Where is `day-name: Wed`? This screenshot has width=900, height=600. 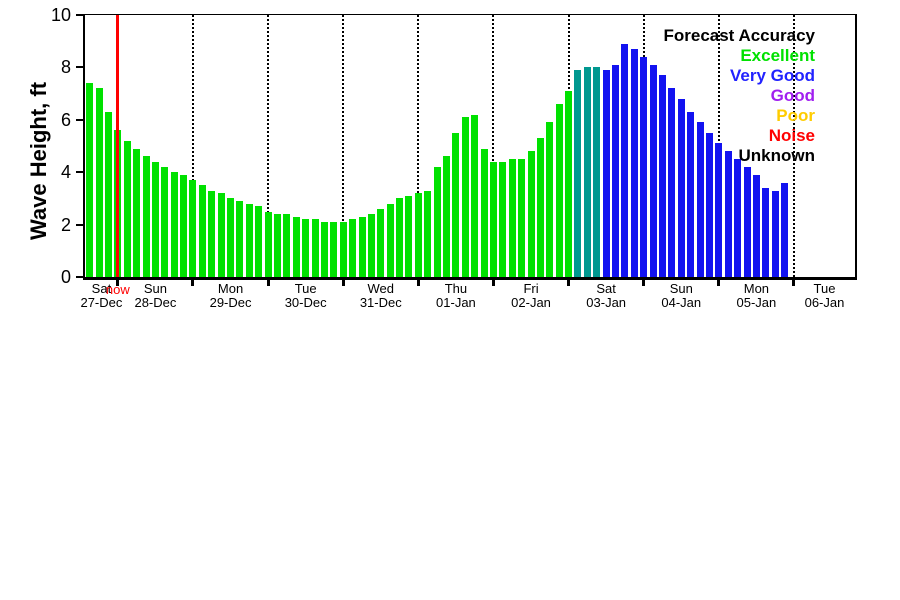 day-name: Wed is located at coordinates (381, 288).